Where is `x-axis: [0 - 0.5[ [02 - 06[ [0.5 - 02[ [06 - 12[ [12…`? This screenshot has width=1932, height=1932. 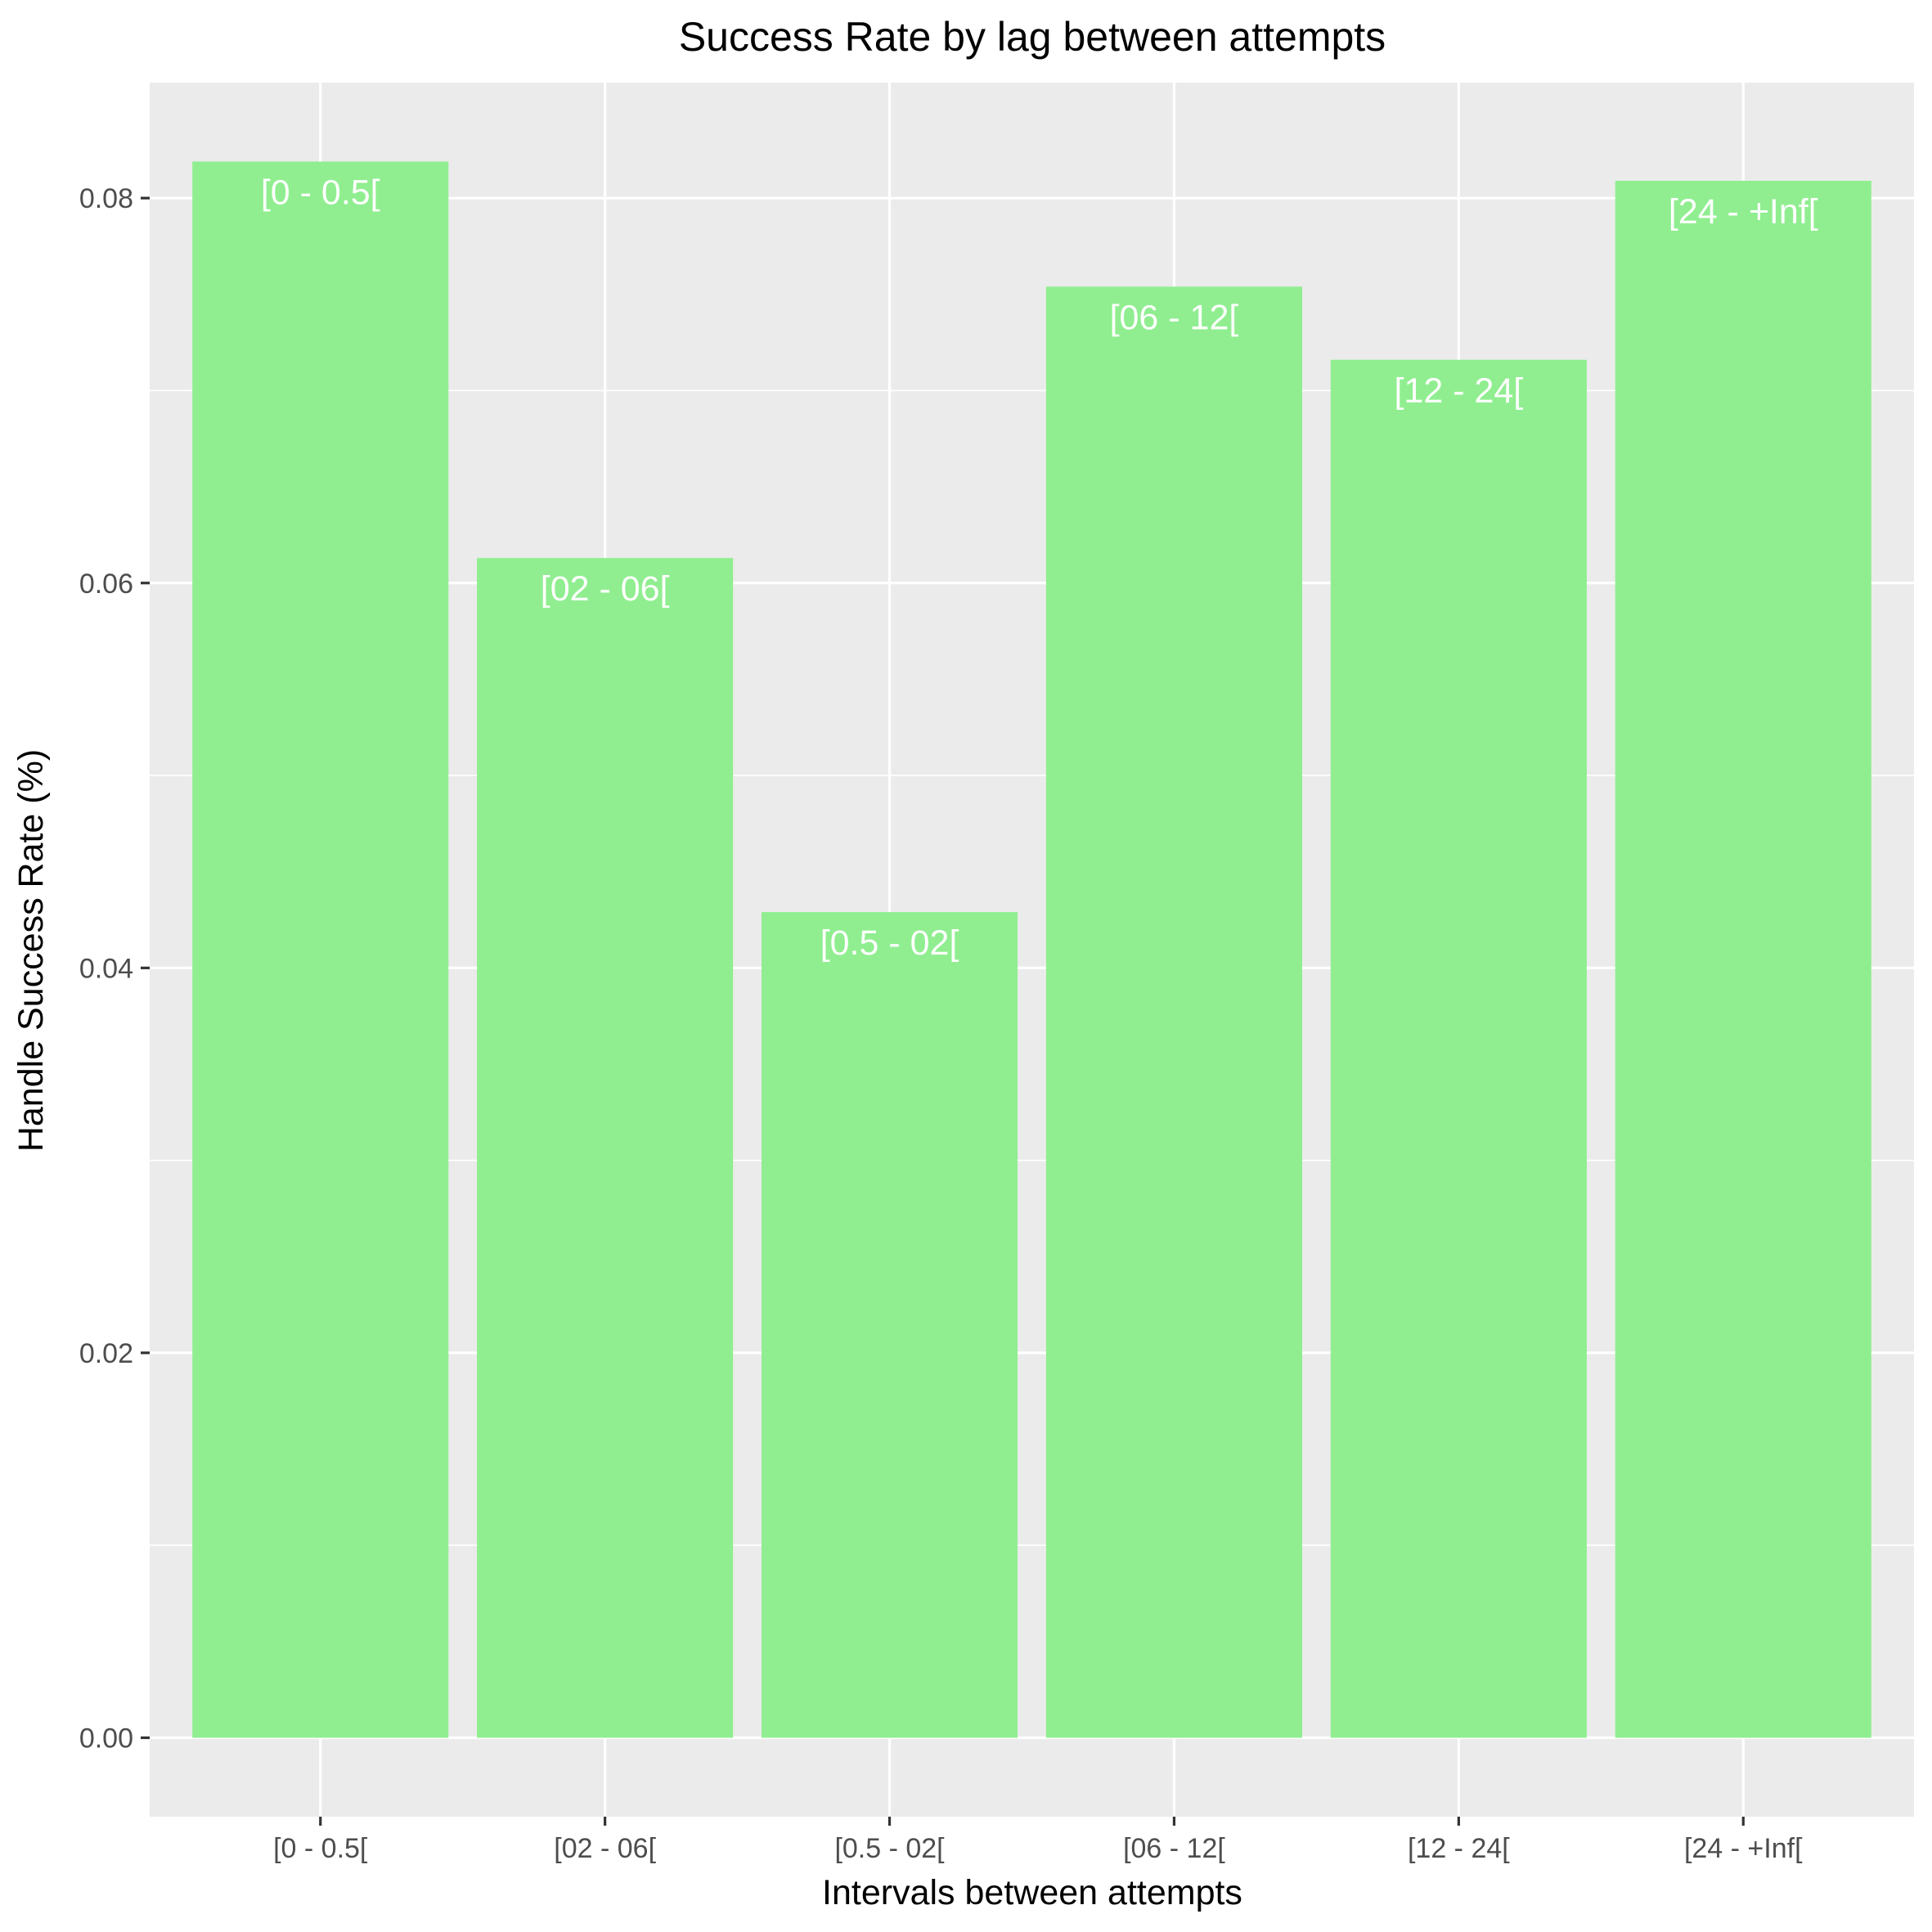
x-axis: [0 - 0.5[ [02 - 06[ [0.5 - 02[ [06 - 12[ [12… is located at coordinates (1038, 1841).